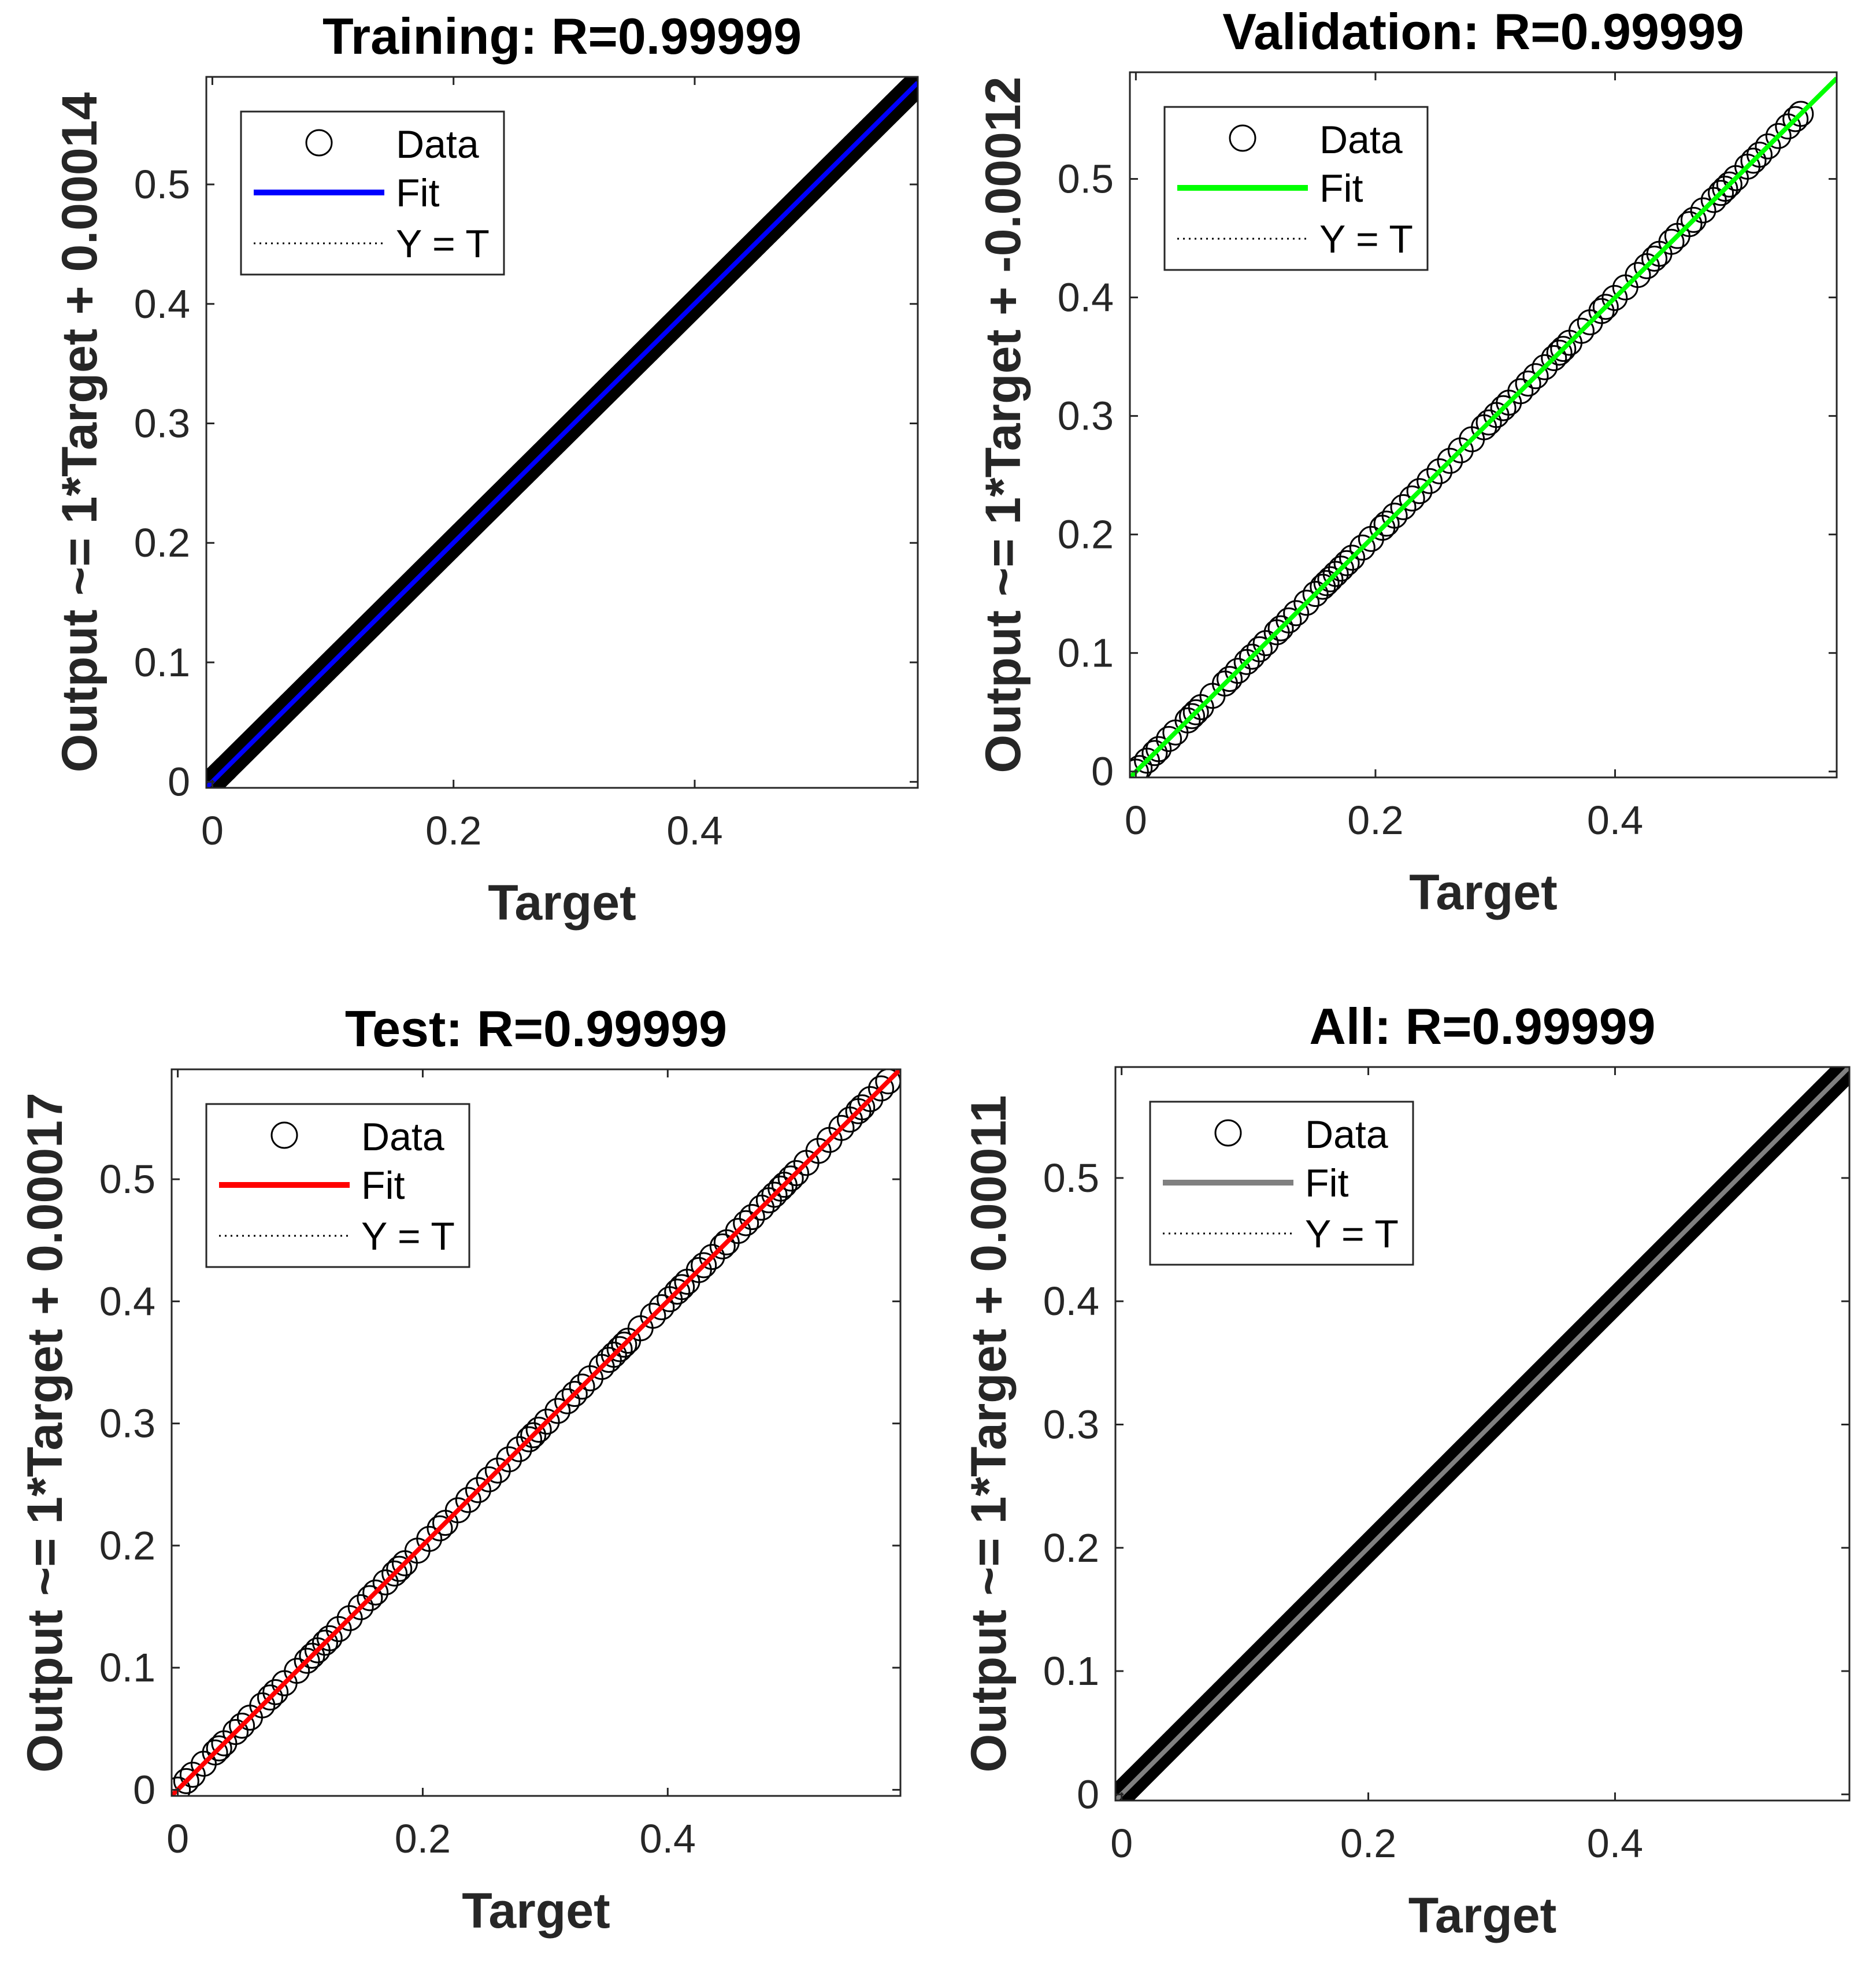 Image resolution: width=1876 pixels, height=1967 pixels. What do you see at coordinates (668, 1838) in the screenshot?
I see `test-x-tick-label: 0.4` at bounding box center [668, 1838].